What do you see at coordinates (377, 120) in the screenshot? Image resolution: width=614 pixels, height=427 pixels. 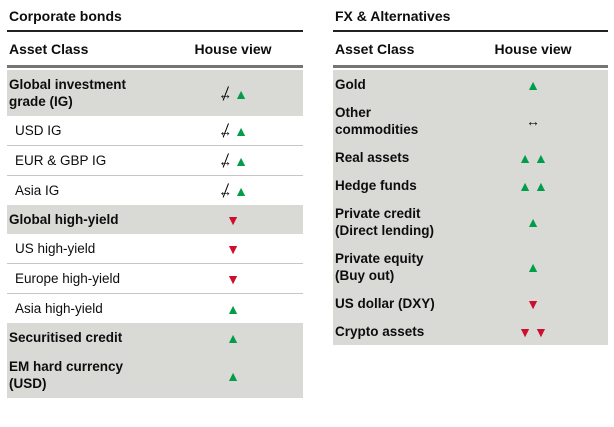 I see `asset-class-label: Other commodities` at bounding box center [377, 120].